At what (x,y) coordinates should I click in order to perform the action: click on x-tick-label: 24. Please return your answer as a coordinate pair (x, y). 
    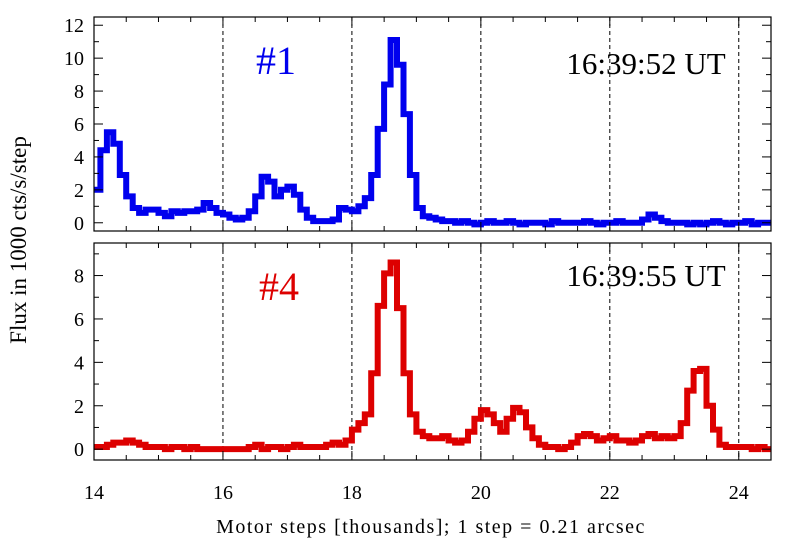
    Looking at the image, I should click on (739, 493).